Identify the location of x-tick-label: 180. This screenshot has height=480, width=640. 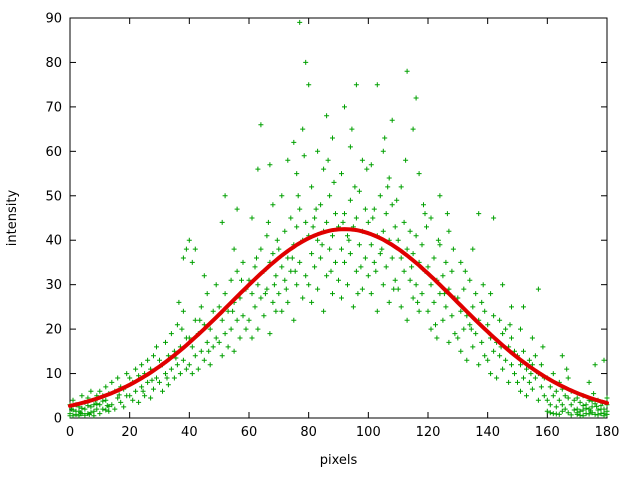
(607, 432).